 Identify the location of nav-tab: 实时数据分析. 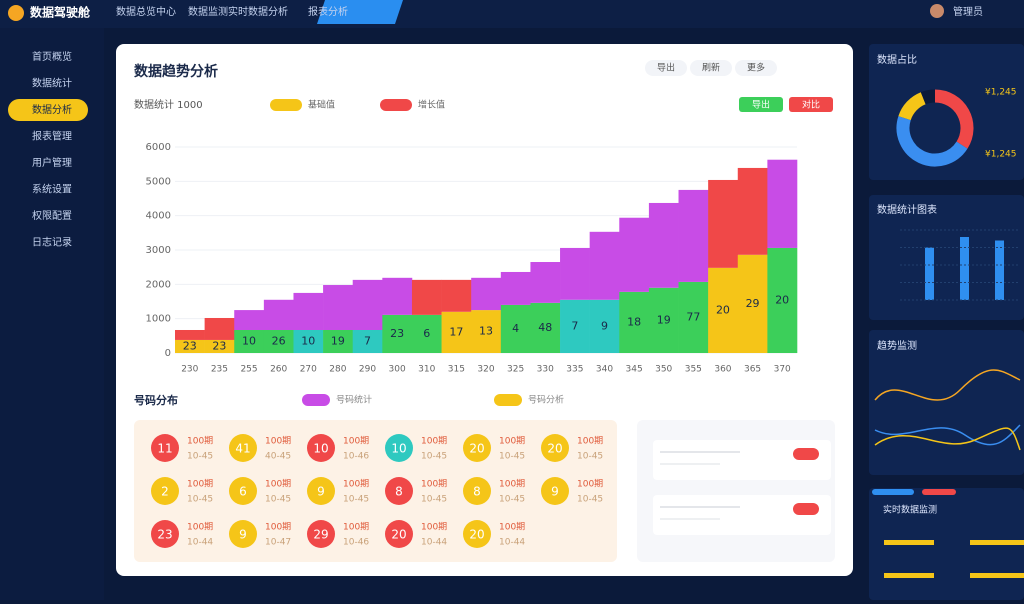
(258, 11).